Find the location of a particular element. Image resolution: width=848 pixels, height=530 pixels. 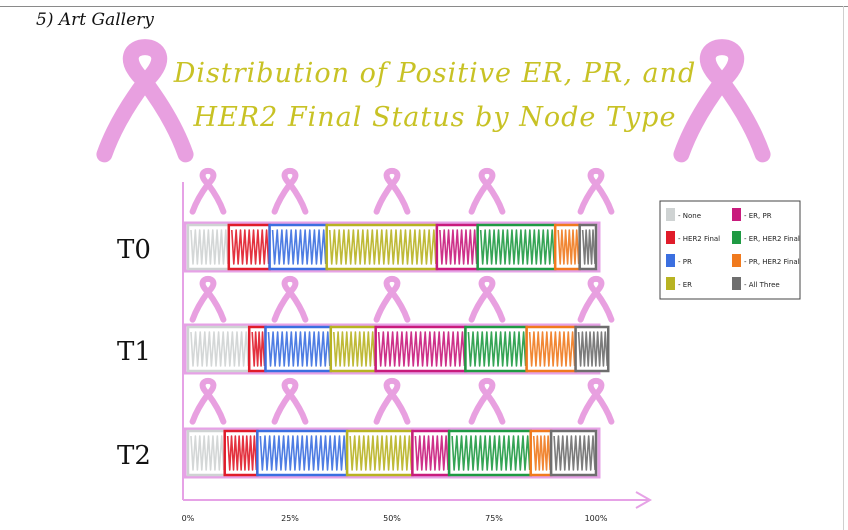

section-heading: 5) Art Gallery is located at coordinates (95, 20).